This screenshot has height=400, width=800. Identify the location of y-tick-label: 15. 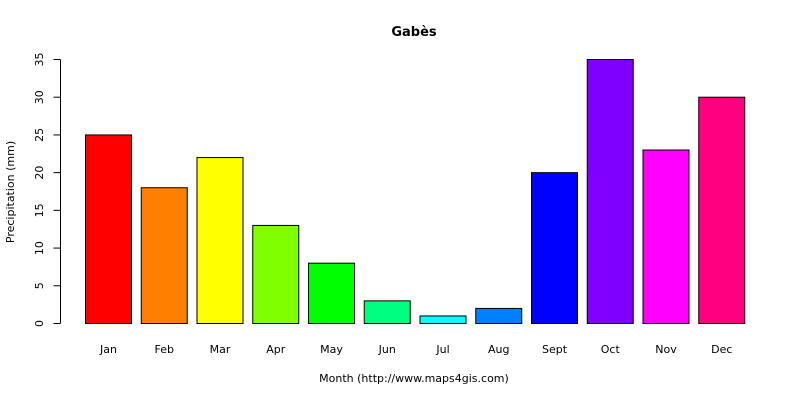
(39, 210).